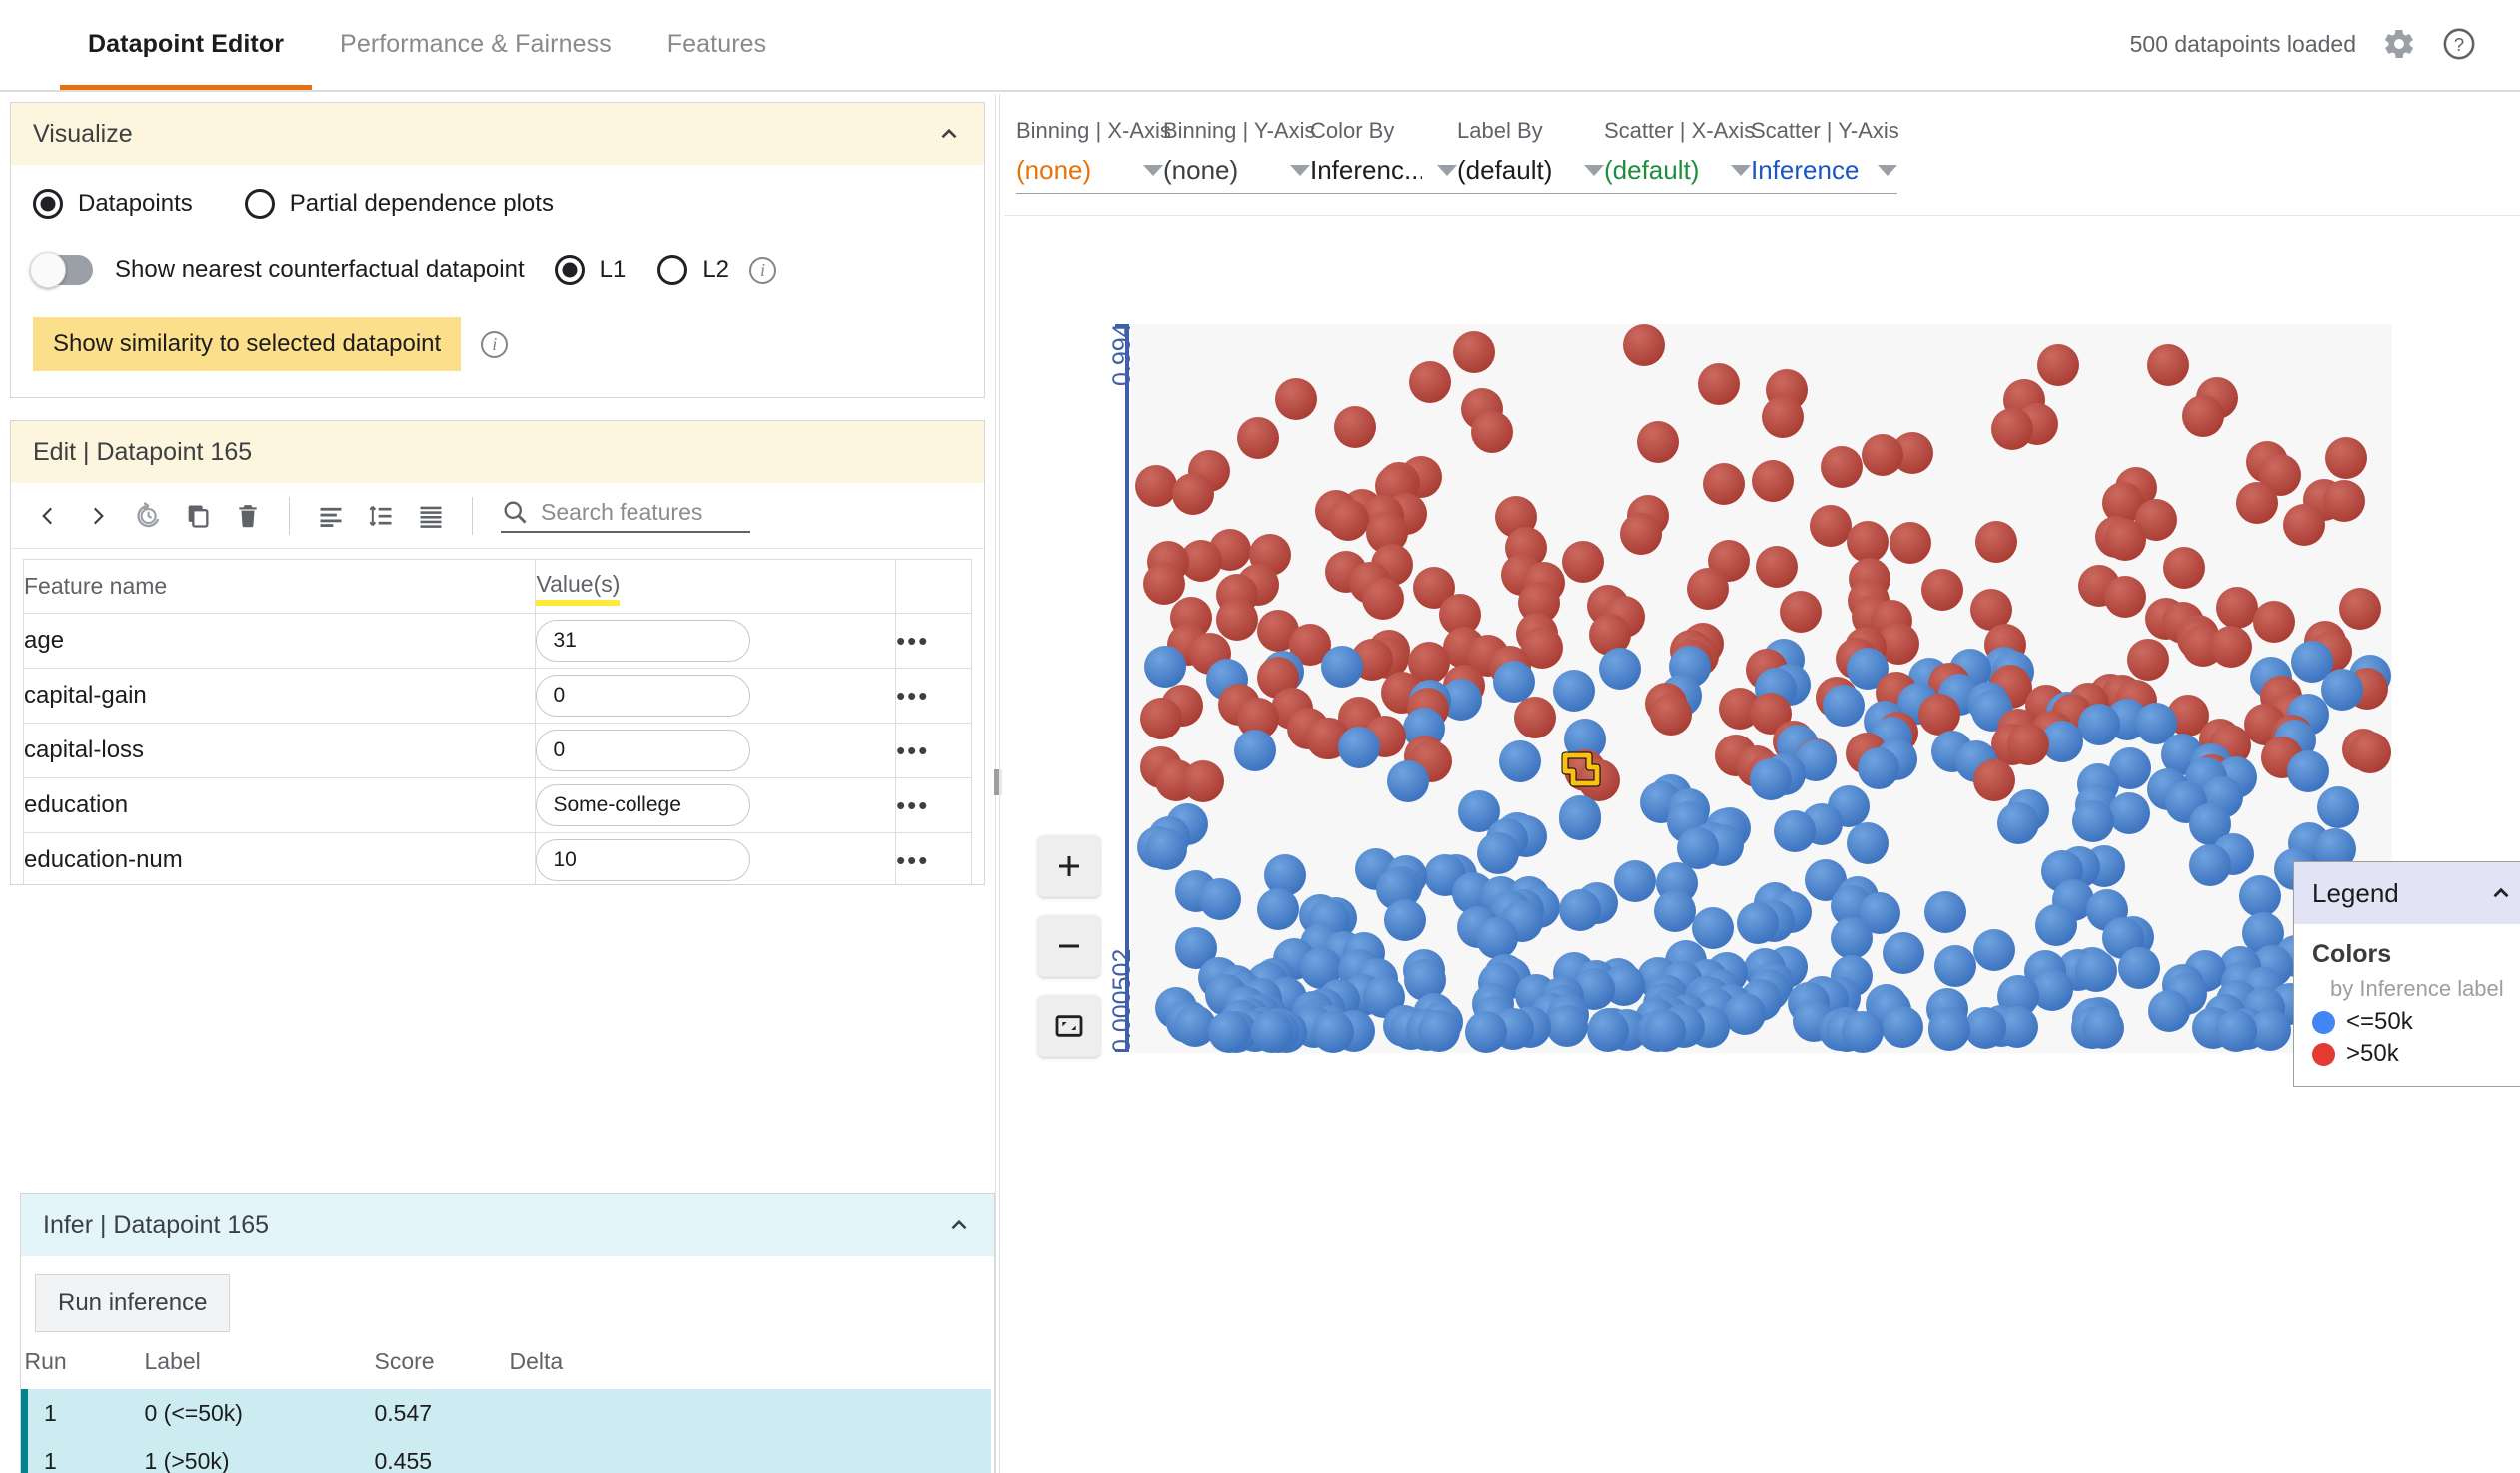 This screenshot has height=1473, width=2520. What do you see at coordinates (133, 1303) in the screenshot?
I see `run-inference-button: Run inference` at bounding box center [133, 1303].